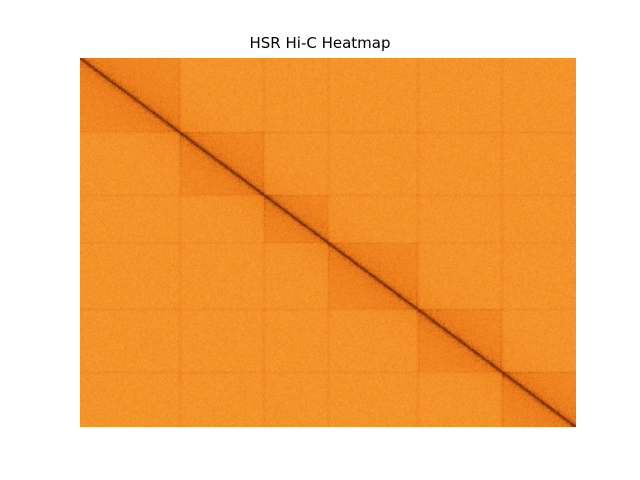  Describe the element at coordinates (320, 43) in the screenshot. I see `chart-title: HSR Hi-C Heatmap` at that location.